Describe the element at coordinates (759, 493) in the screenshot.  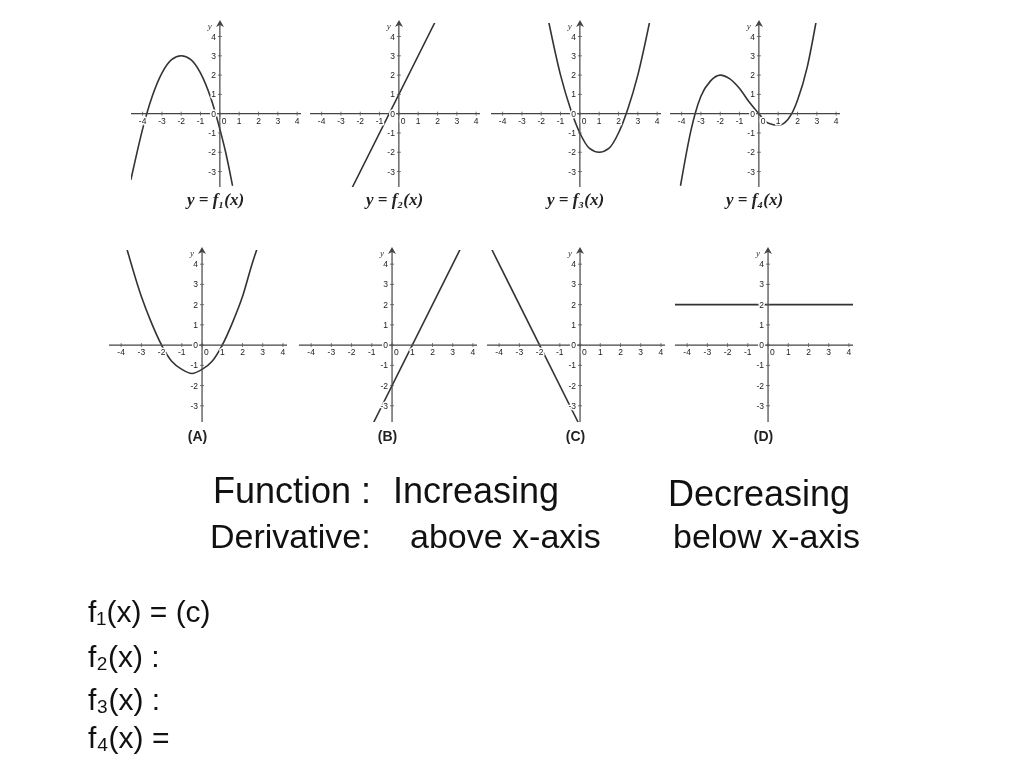
I see `text: Decreasing` at that location.